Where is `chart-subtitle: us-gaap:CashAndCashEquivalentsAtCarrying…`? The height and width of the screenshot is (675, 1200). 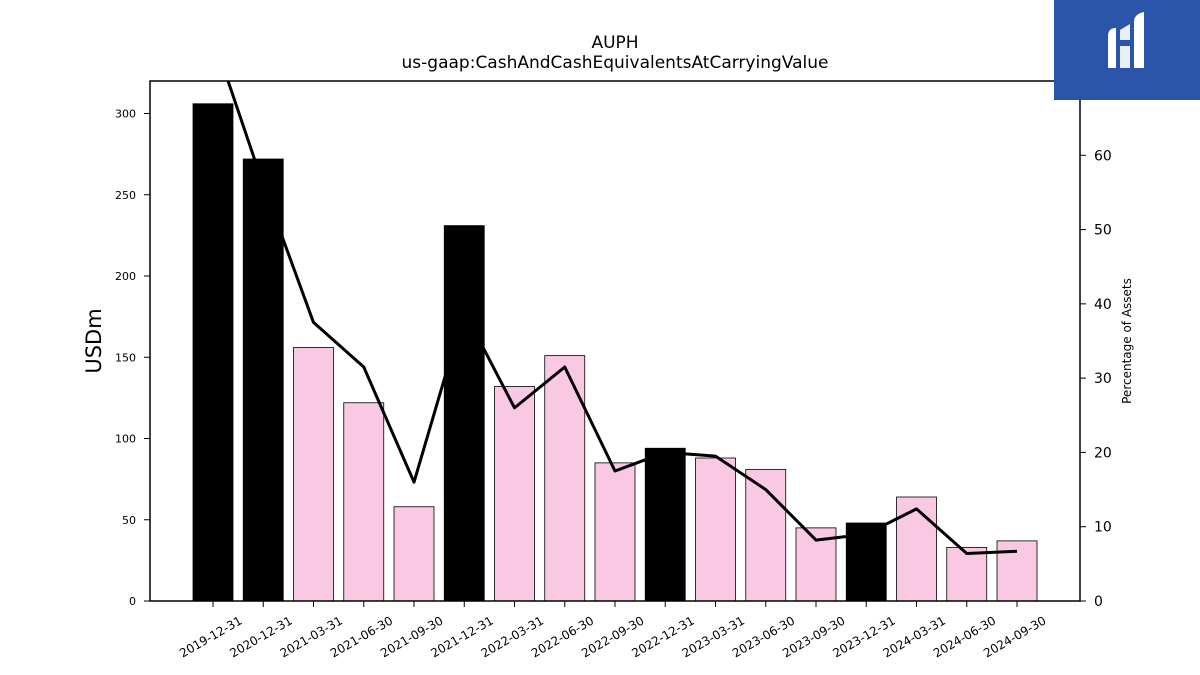
chart-subtitle: us-gaap:CashAndCashEquivalentsAtCarrying… is located at coordinates (615, 63).